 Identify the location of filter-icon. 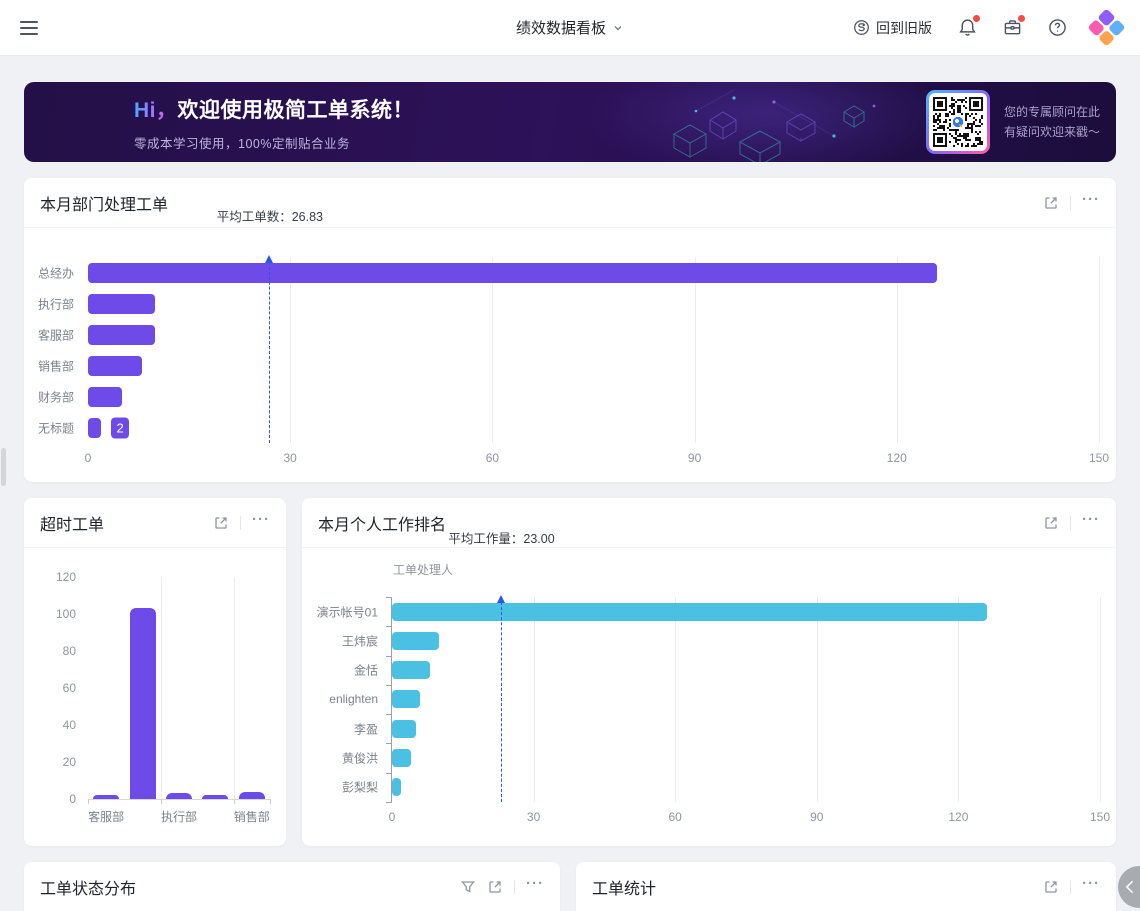
(468, 887).